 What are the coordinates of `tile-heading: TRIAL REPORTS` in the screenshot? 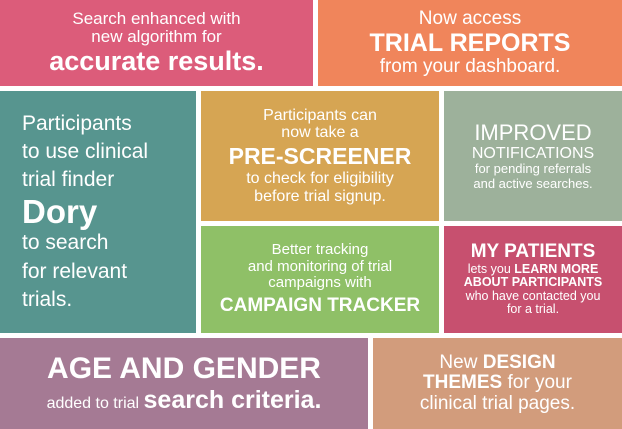 It's located at (470, 42).